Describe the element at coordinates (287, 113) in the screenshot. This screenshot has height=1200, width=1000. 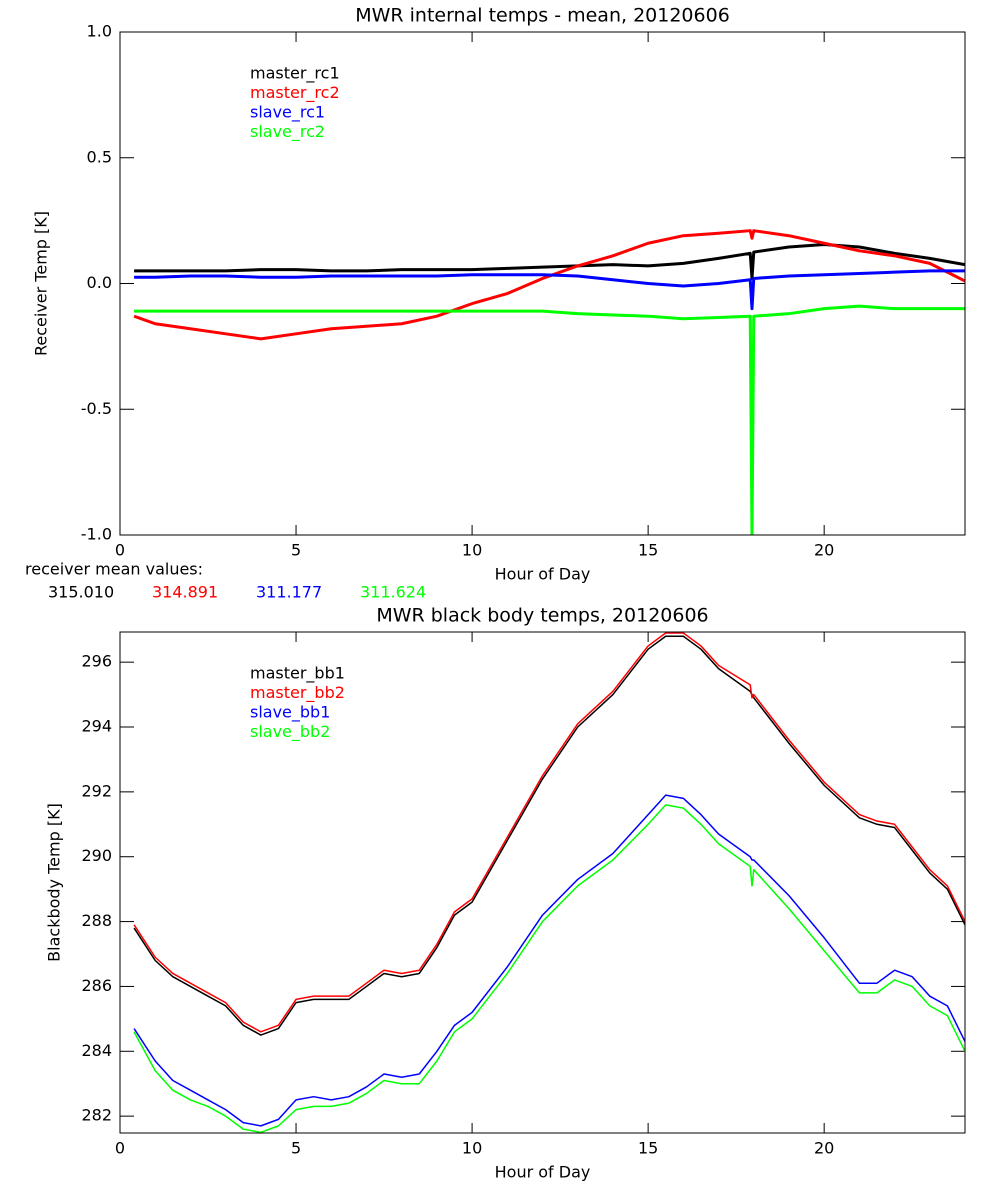
I see `legend-entry: slave_rc1` at that location.